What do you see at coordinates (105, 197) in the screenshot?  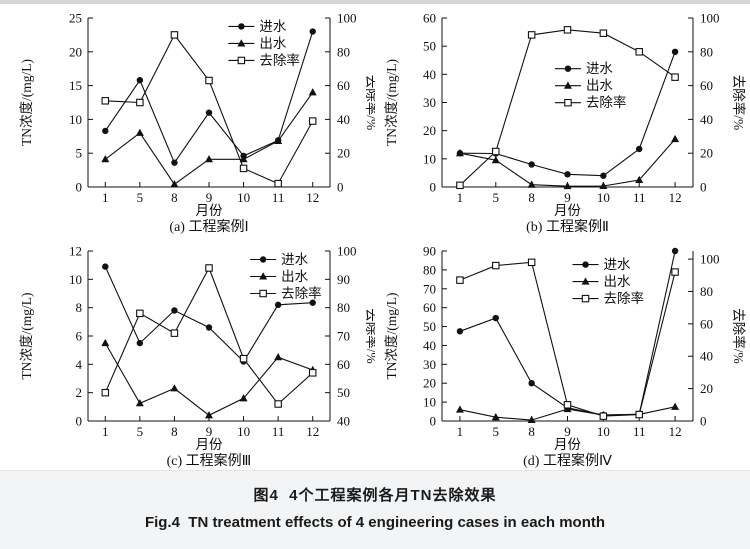 I see `x-tick-label: 1` at bounding box center [105, 197].